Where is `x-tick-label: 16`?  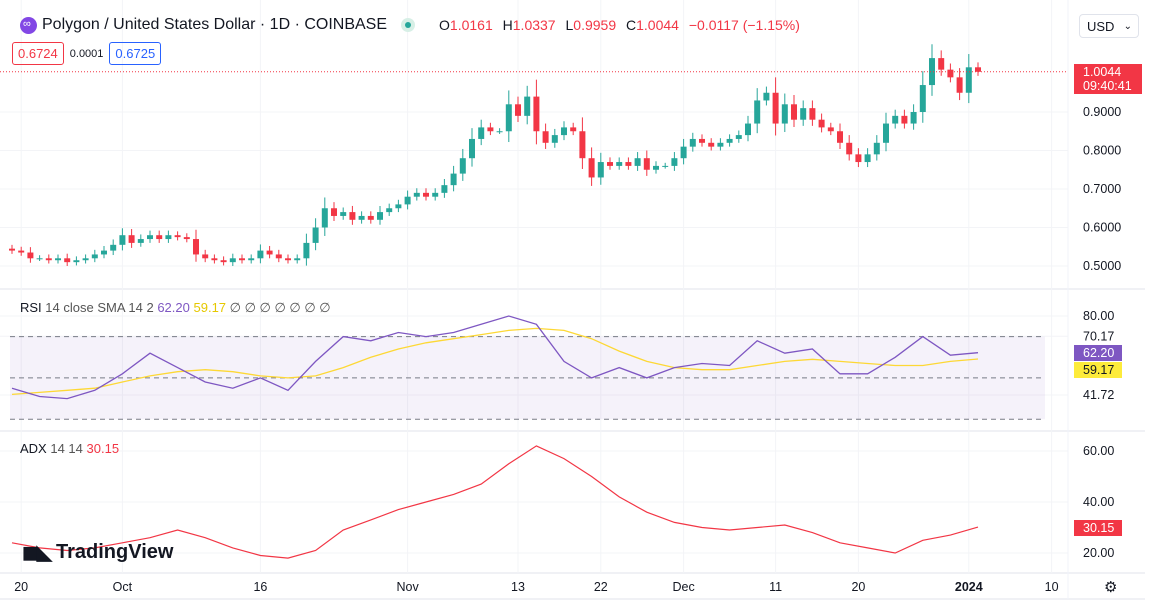
x-tick-label: 16 is located at coordinates (260, 587).